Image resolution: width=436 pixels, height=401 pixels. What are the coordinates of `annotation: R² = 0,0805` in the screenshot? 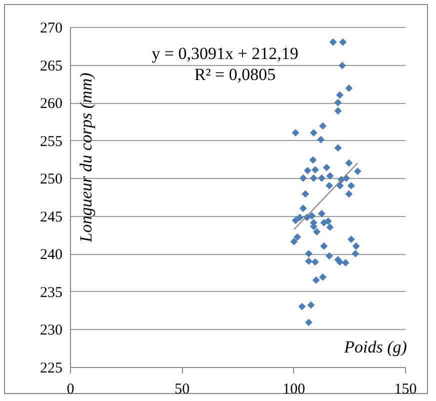 It's located at (235, 74).